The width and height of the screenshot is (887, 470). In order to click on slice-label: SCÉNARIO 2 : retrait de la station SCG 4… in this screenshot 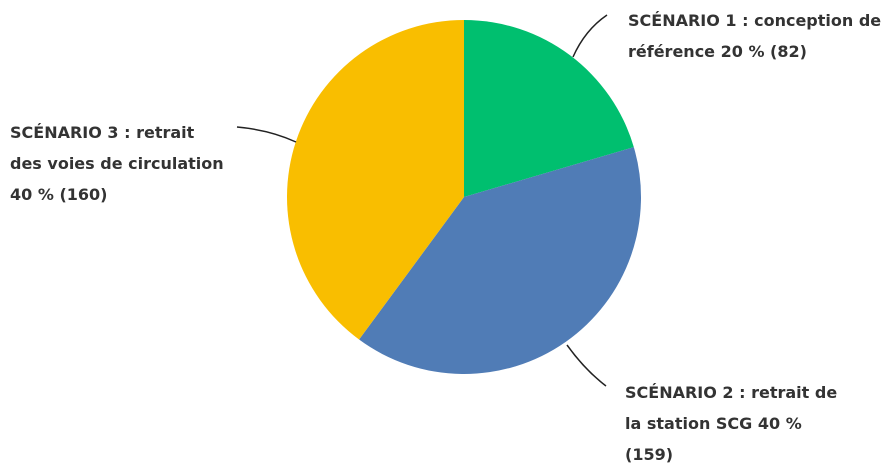, I will do `click(732, 423)`.